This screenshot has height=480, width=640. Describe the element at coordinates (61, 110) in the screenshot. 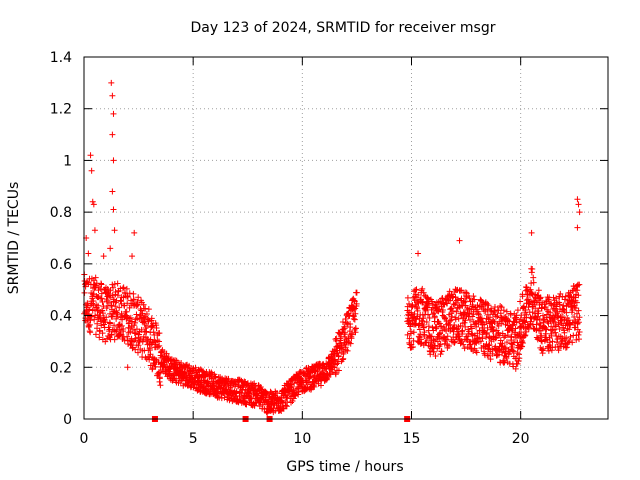

I see `y-tick-label: 1.2` at that location.